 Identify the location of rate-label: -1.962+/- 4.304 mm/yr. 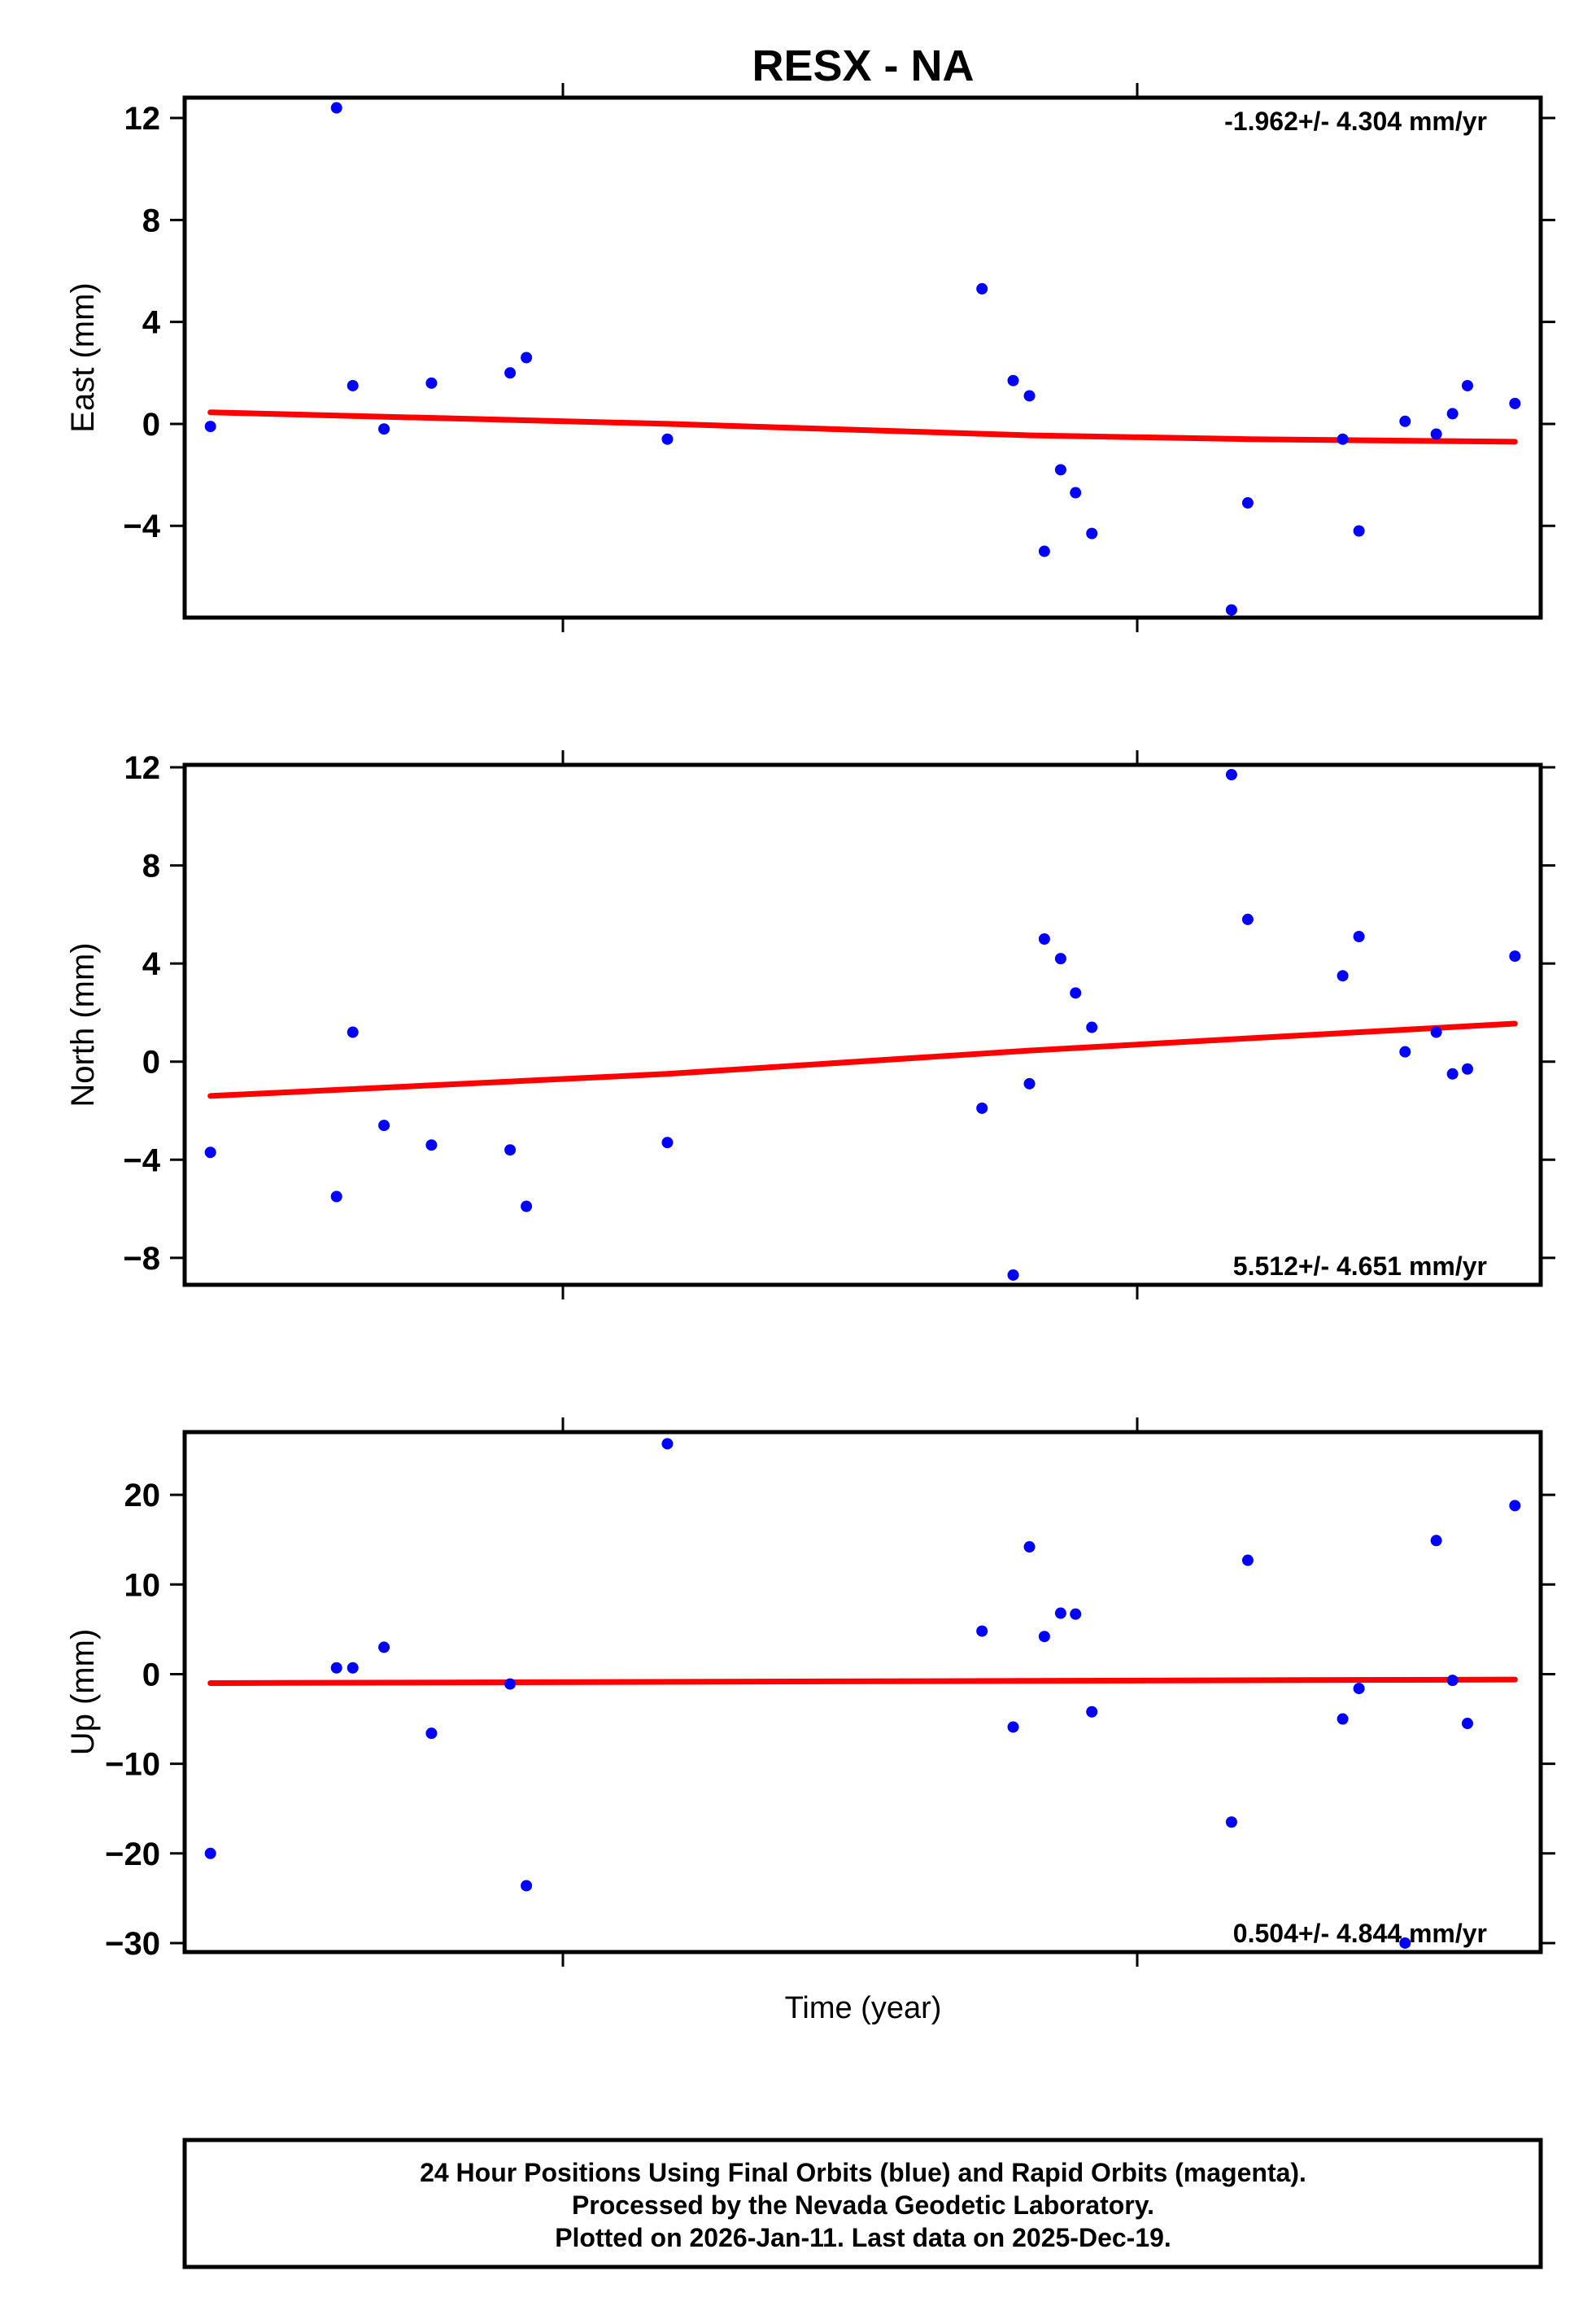
(1355, 121).